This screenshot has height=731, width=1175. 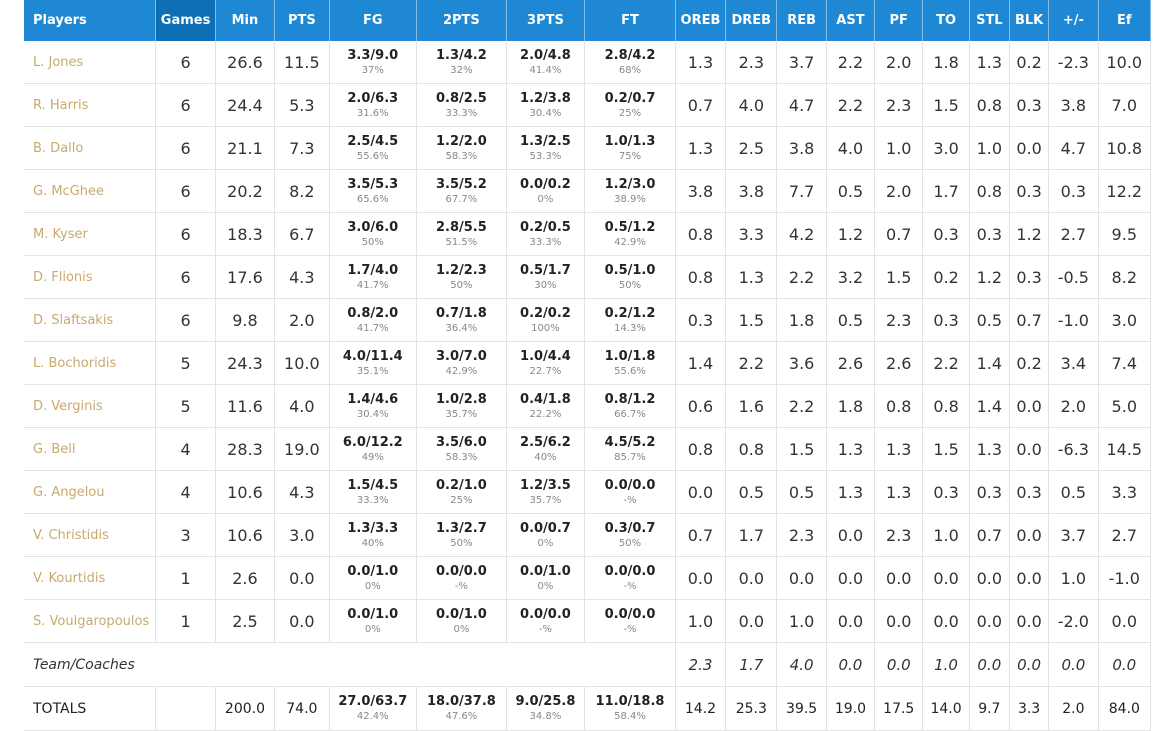 What do you see at coordinates (751, 20) in the screenshot?
I see `column-header-dreb: DREB` at bounding box center [751, 20].